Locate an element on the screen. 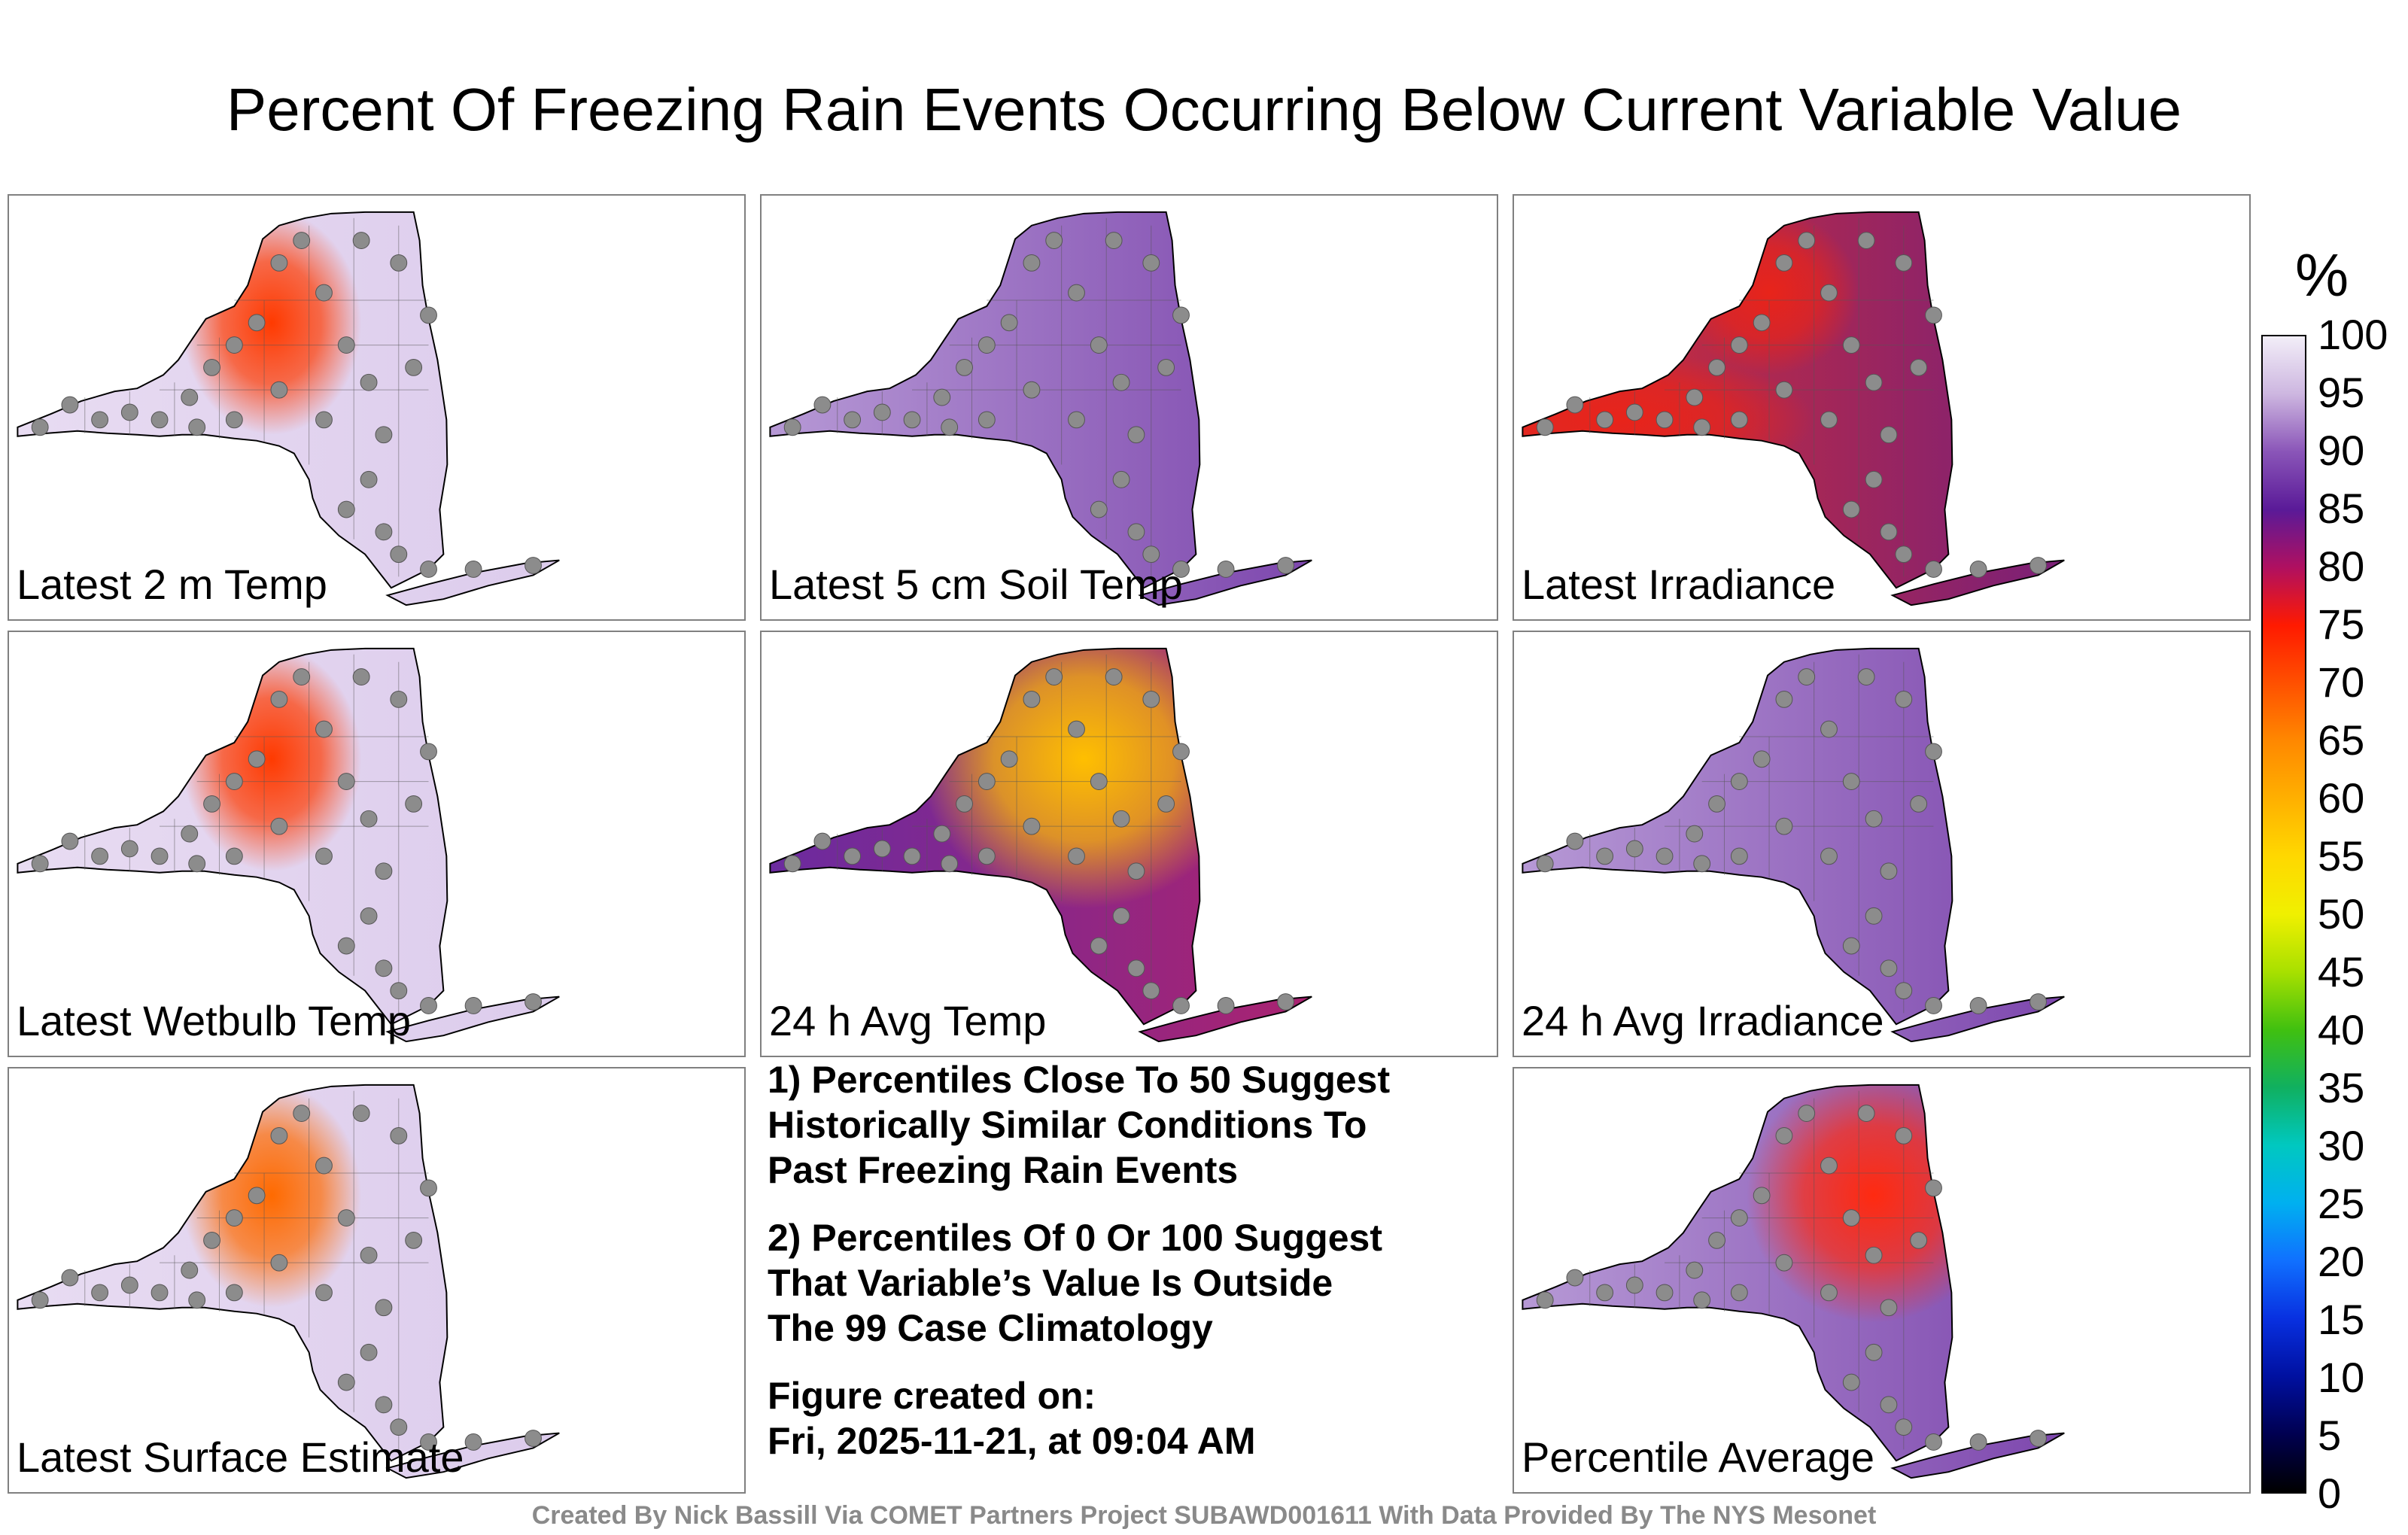 Image resolution: width=2408 pixels, height=1535 pixels. colorbar-tick-label: 80 is located at coordinates (2341, 566).